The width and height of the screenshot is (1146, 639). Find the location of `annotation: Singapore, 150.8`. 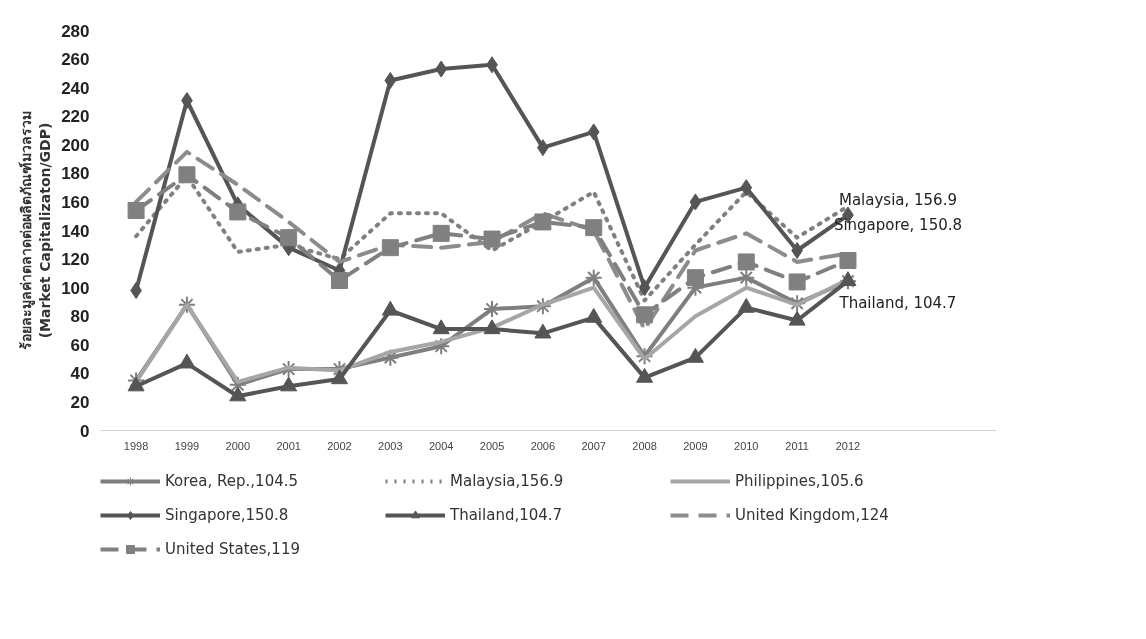

annotation: Singapore, 150.8 is located at coordinates (898, 225).